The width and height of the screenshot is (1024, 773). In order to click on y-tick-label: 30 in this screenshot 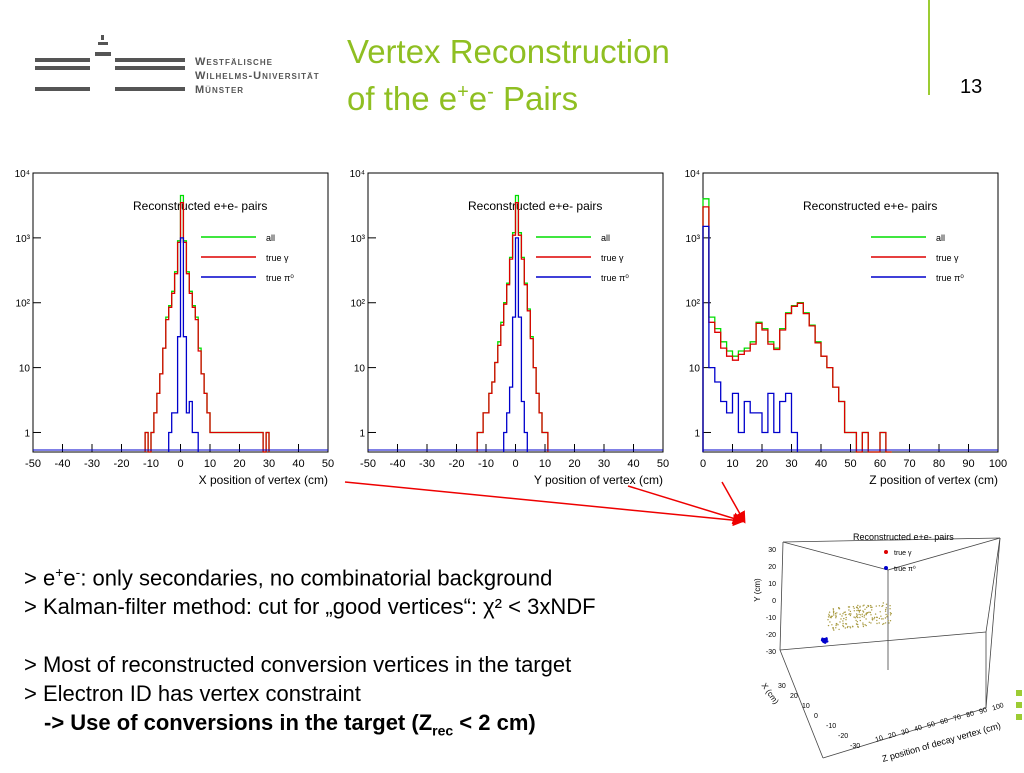, I will do `click(772, 550)`.